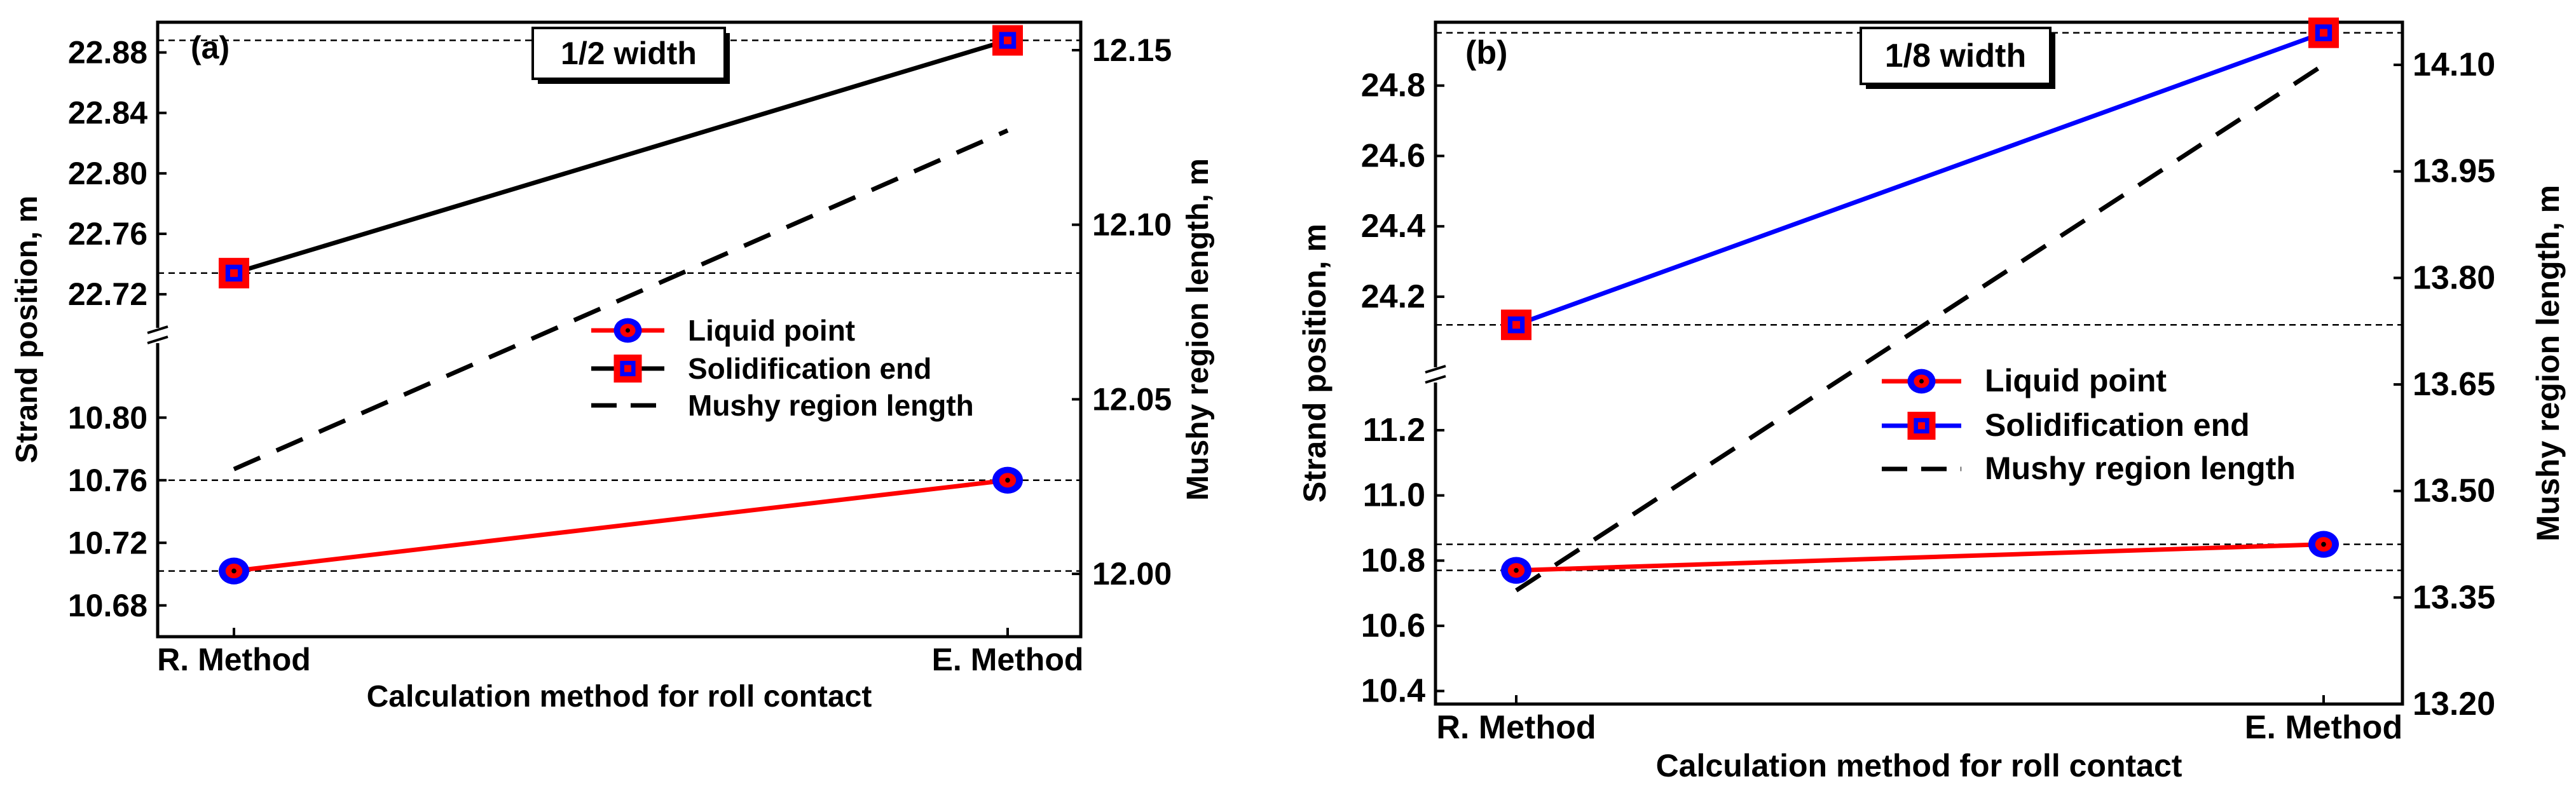 This screenshot has height=800, width=2576. I want to click on y-right-tick-label: 13.20, so click(2454, 704).